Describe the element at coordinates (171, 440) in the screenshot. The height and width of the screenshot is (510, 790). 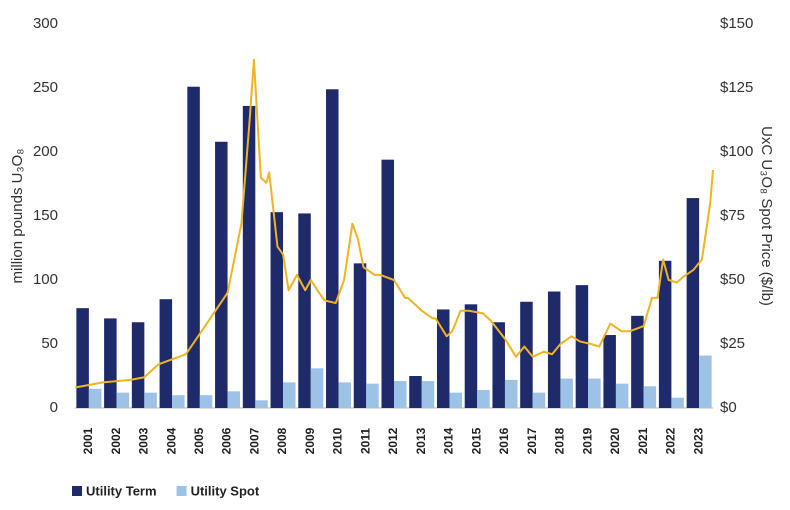
I see `x-tick-label: 2004` at that location.